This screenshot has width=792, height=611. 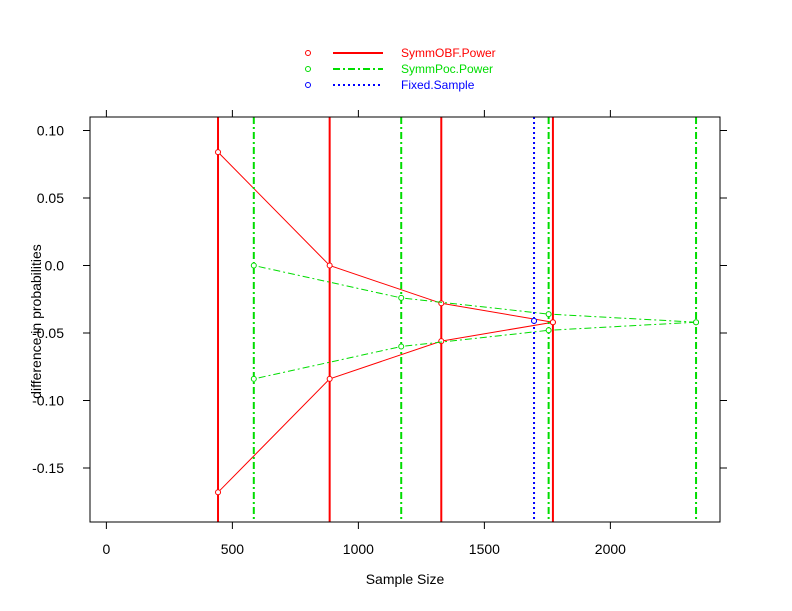 What do you see at coordinates (48, 468) in the screenshot?
I see `y-tick-label: -0.15` at bounding box center [48, 468].